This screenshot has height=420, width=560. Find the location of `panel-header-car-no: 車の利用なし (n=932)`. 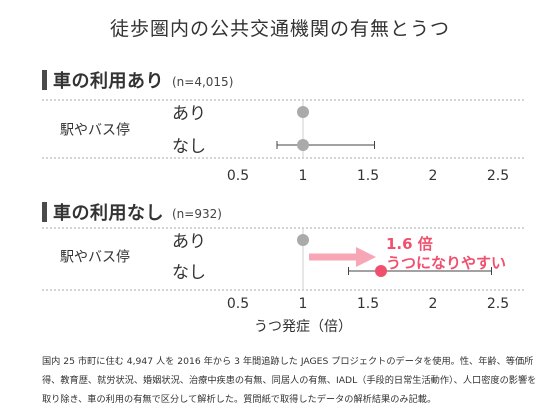

panel-header-car-no: 車の利用なし (n=932) is located at coordinates (132, 212).